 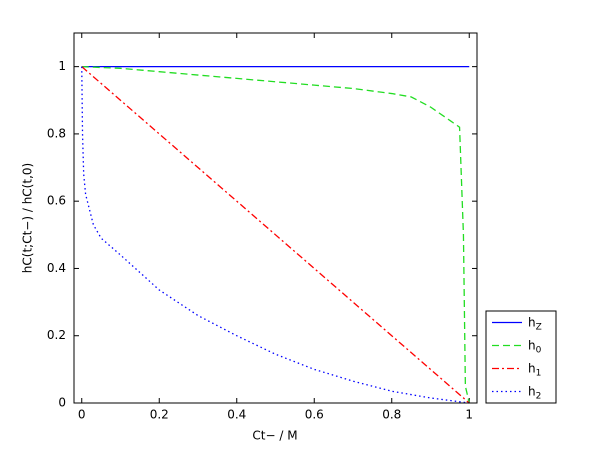 I want to click on y-axis-label: hC(t;Ct−) / hC(t,0), so click(x=28, y=218).